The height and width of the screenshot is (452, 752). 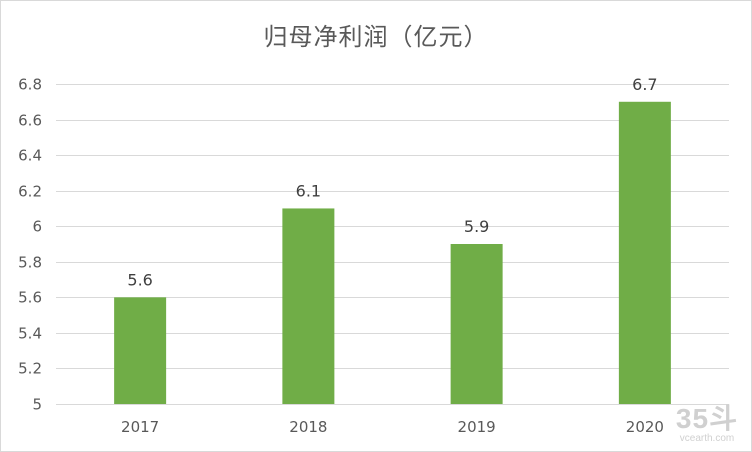 I want to click on y-tick-label: 6, so click(x=37, y=227).